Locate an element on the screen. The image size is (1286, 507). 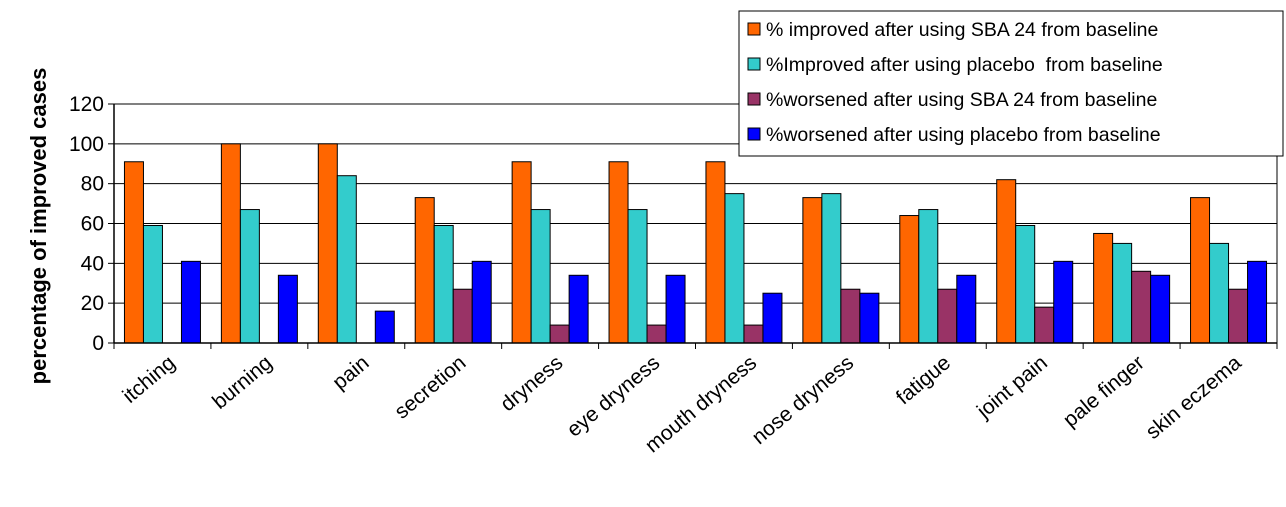
x-tick-label: nose dryness is located at coordinates (803, 400).